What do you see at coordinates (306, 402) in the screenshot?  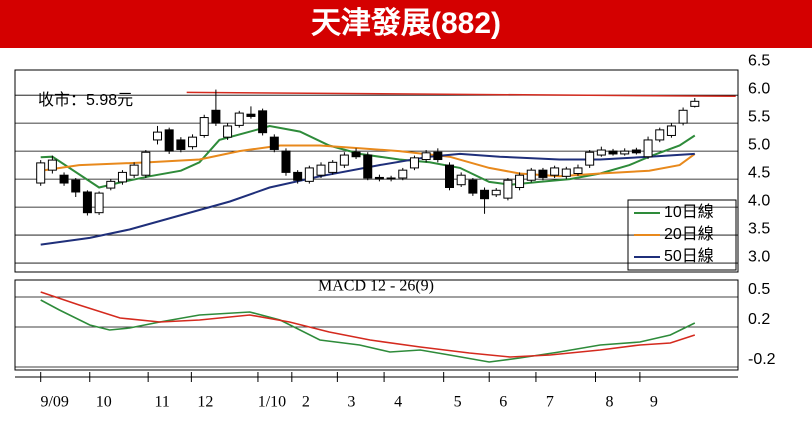 I see `x-tick-label: 2` at bounding box center [306, 402].